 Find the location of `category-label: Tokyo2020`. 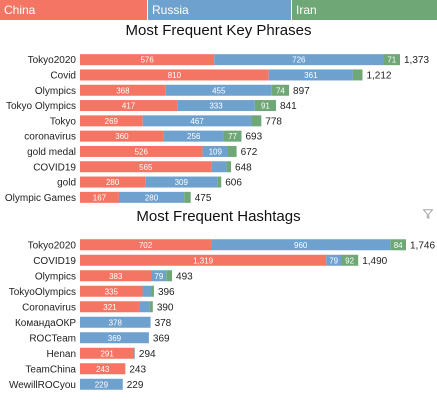

category-label: Tokyo2020 is located at coordinates (52, 60).